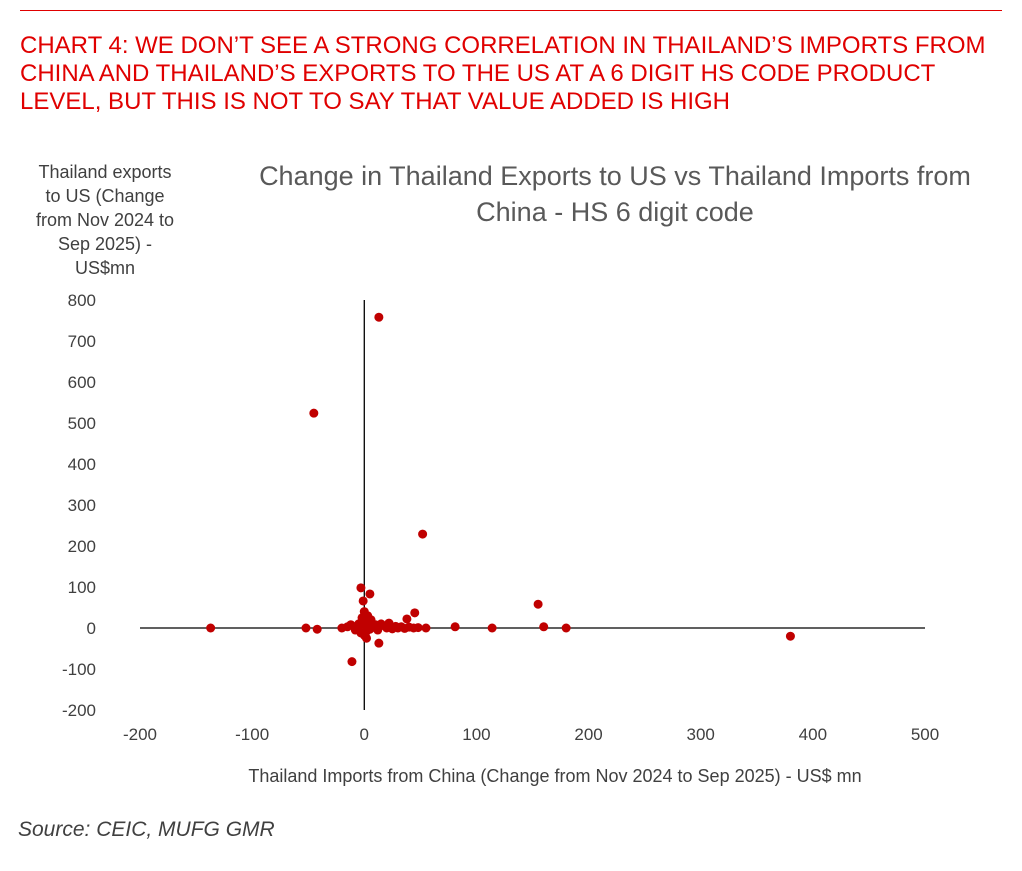  I want to click on source-note: Source: CEIC, MUFG GMR, so click(146, 829).